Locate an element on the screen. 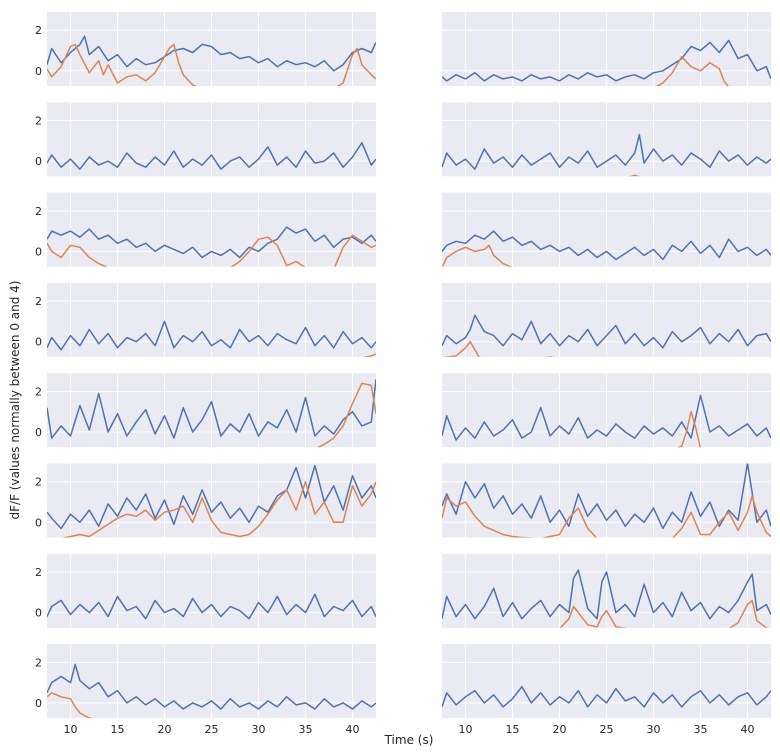 Image resolution: width=780 pixels, height=755 pixels. panel-r1-c1 is located at coordinates (606, 139).